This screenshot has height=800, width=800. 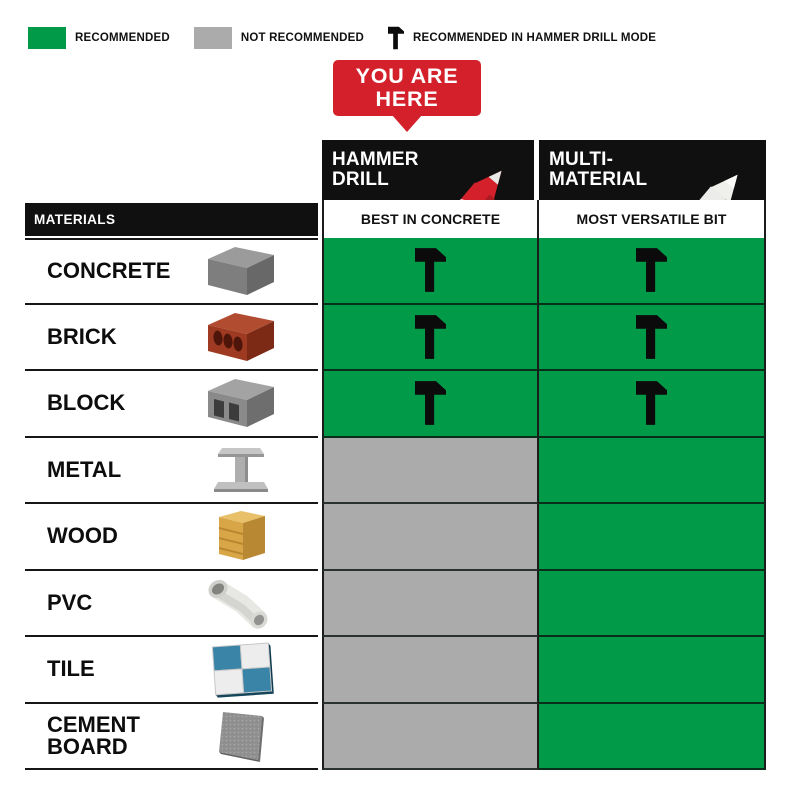 I want to click on materials-header-row: MATERIALS, so click(x=171, y=219).